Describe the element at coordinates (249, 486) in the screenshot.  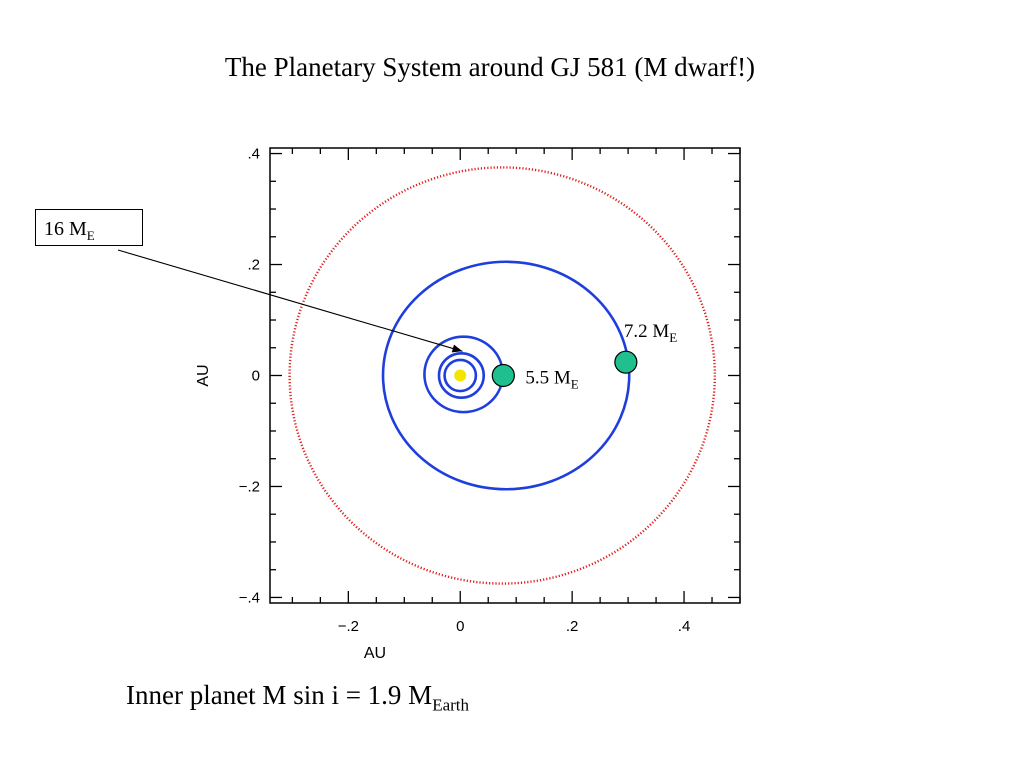
I see `y-tick-label: −.2` at that location.